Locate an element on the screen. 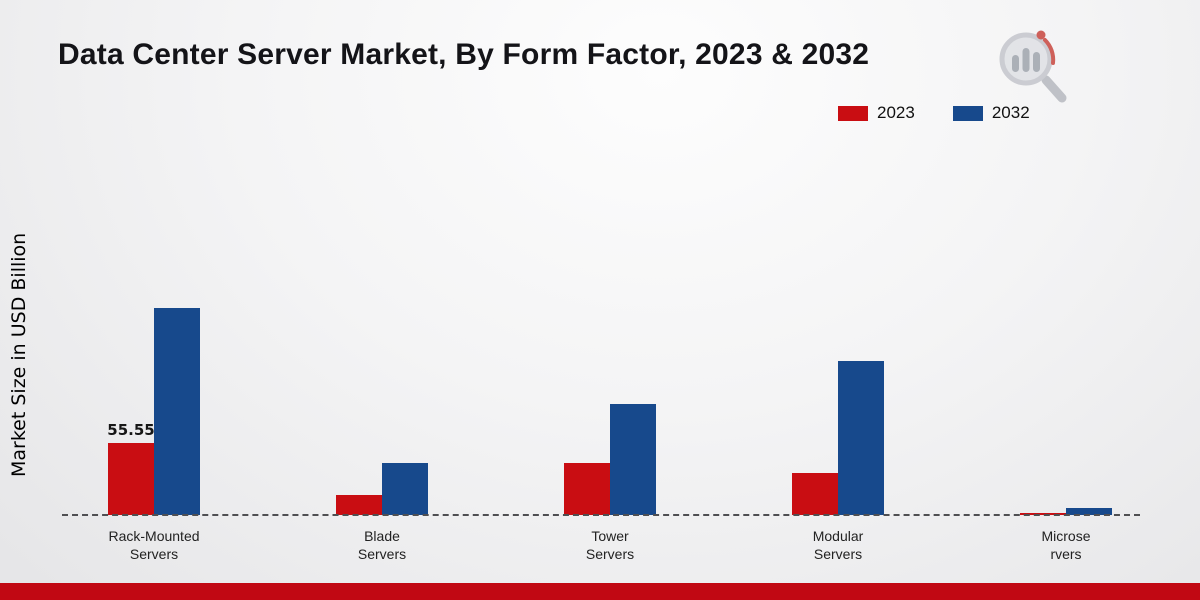 This screenshot has height=600, width=1200. category-label-4: Microse rvers is located at coordinates (1066, 545).